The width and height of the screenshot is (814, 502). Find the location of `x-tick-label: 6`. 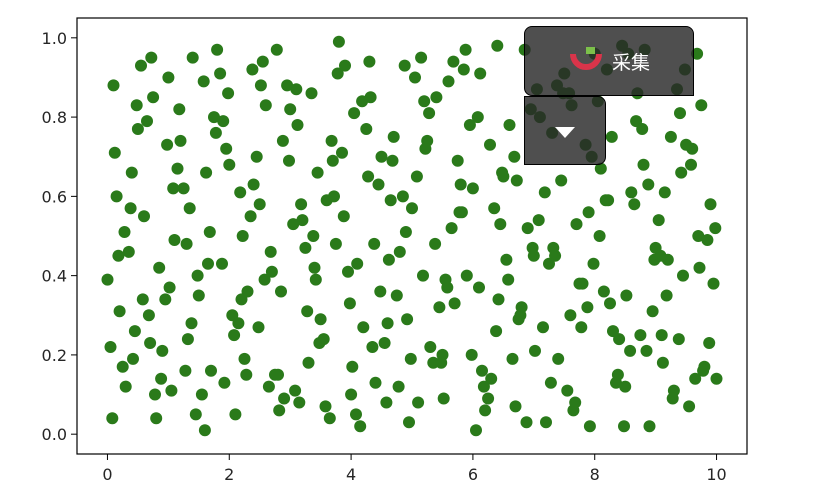

x-tick-label: 6 is located at coordinates (473, 474).